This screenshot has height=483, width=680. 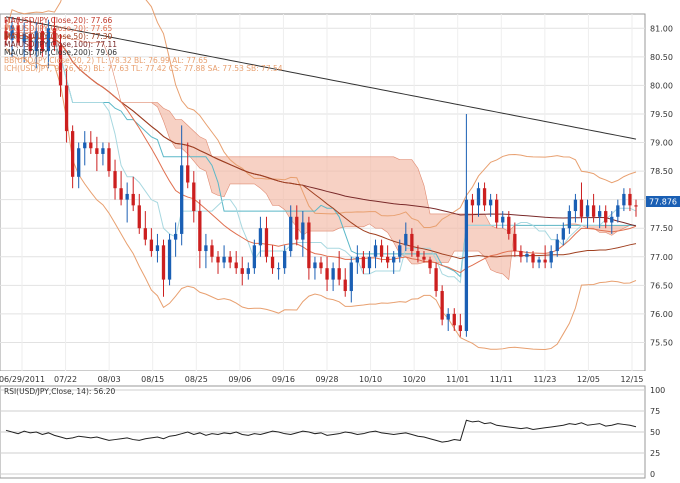 What do you see at coordinates (663, 201) in the screenshot?
I see `last-price-marker: 77.876` at bounding box center [663, 201].